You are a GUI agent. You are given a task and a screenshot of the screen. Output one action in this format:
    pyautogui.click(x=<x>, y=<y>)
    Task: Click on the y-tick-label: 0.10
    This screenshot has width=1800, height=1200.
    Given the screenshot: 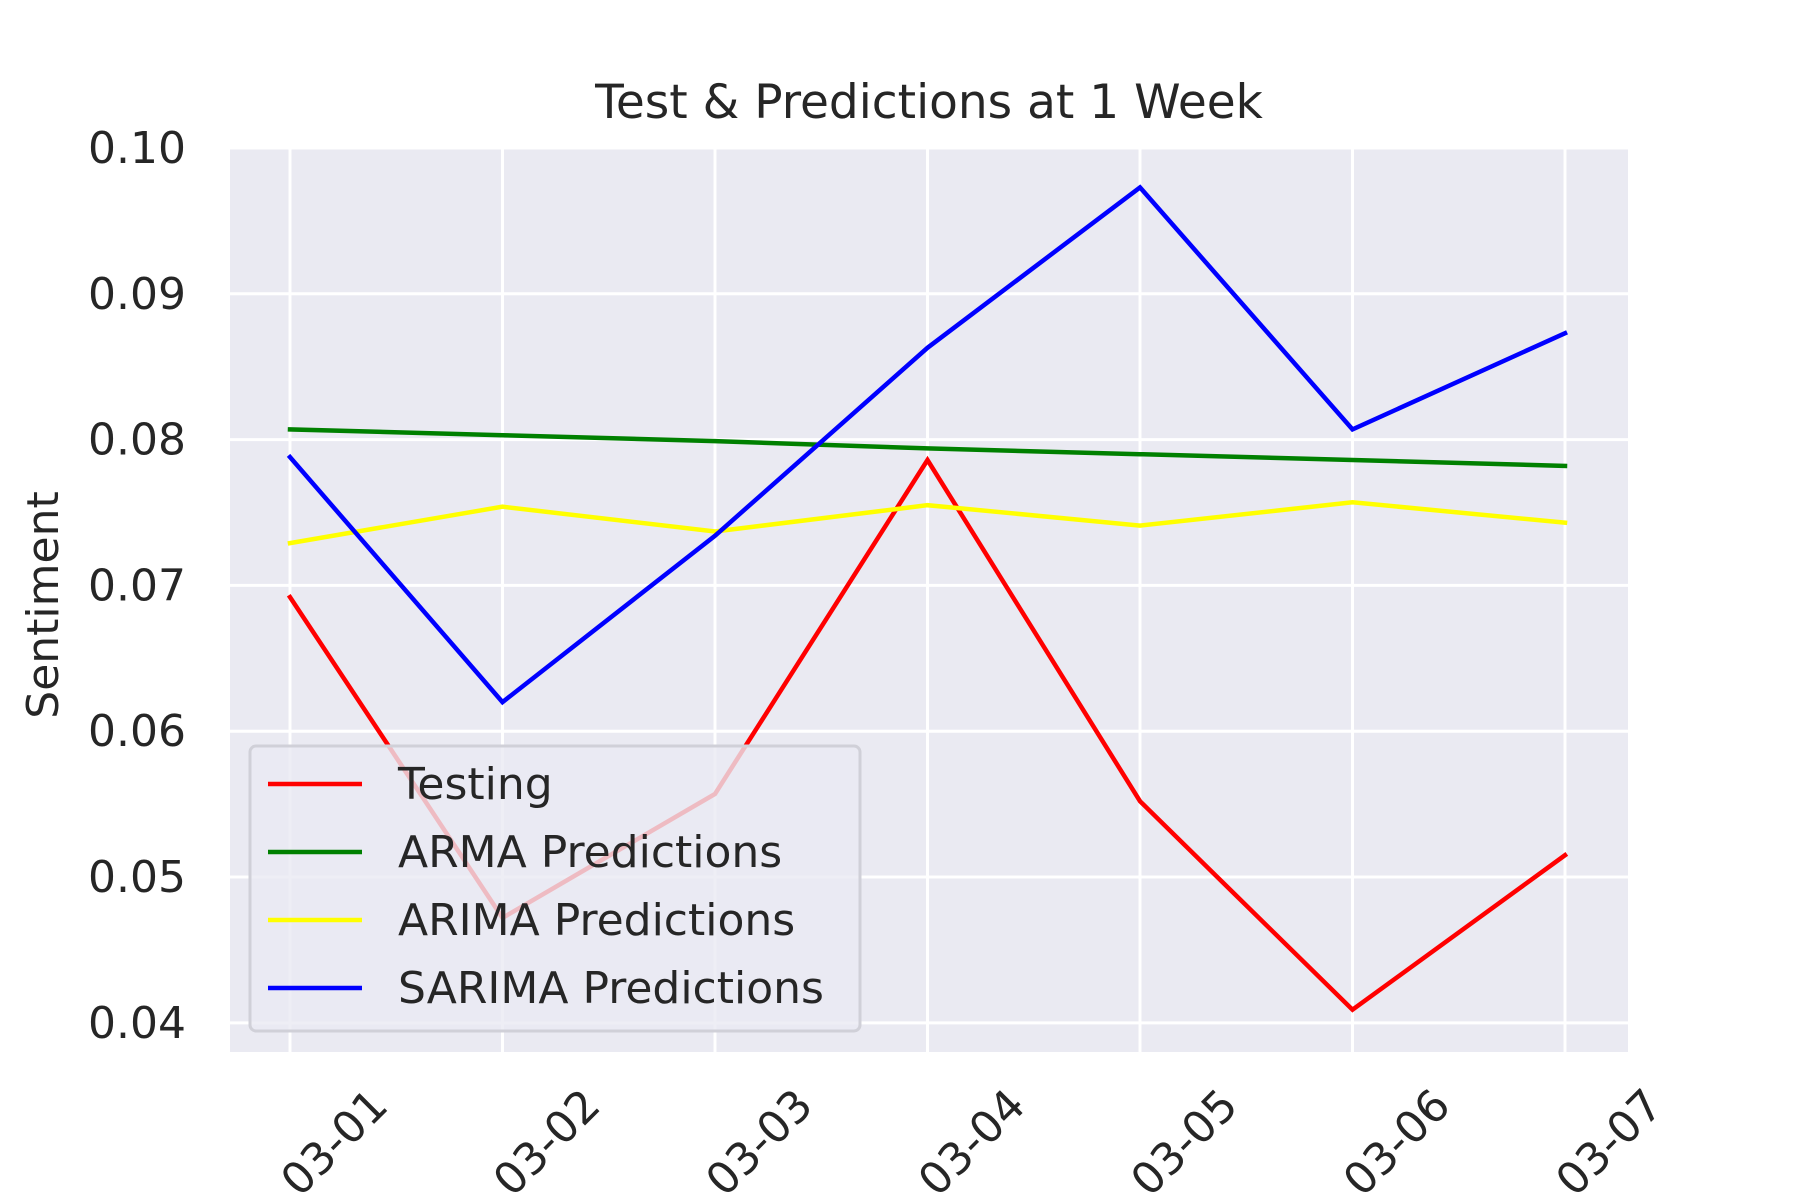 What is the action you would take?
    pyautogui.click(x=137, y=148)
    